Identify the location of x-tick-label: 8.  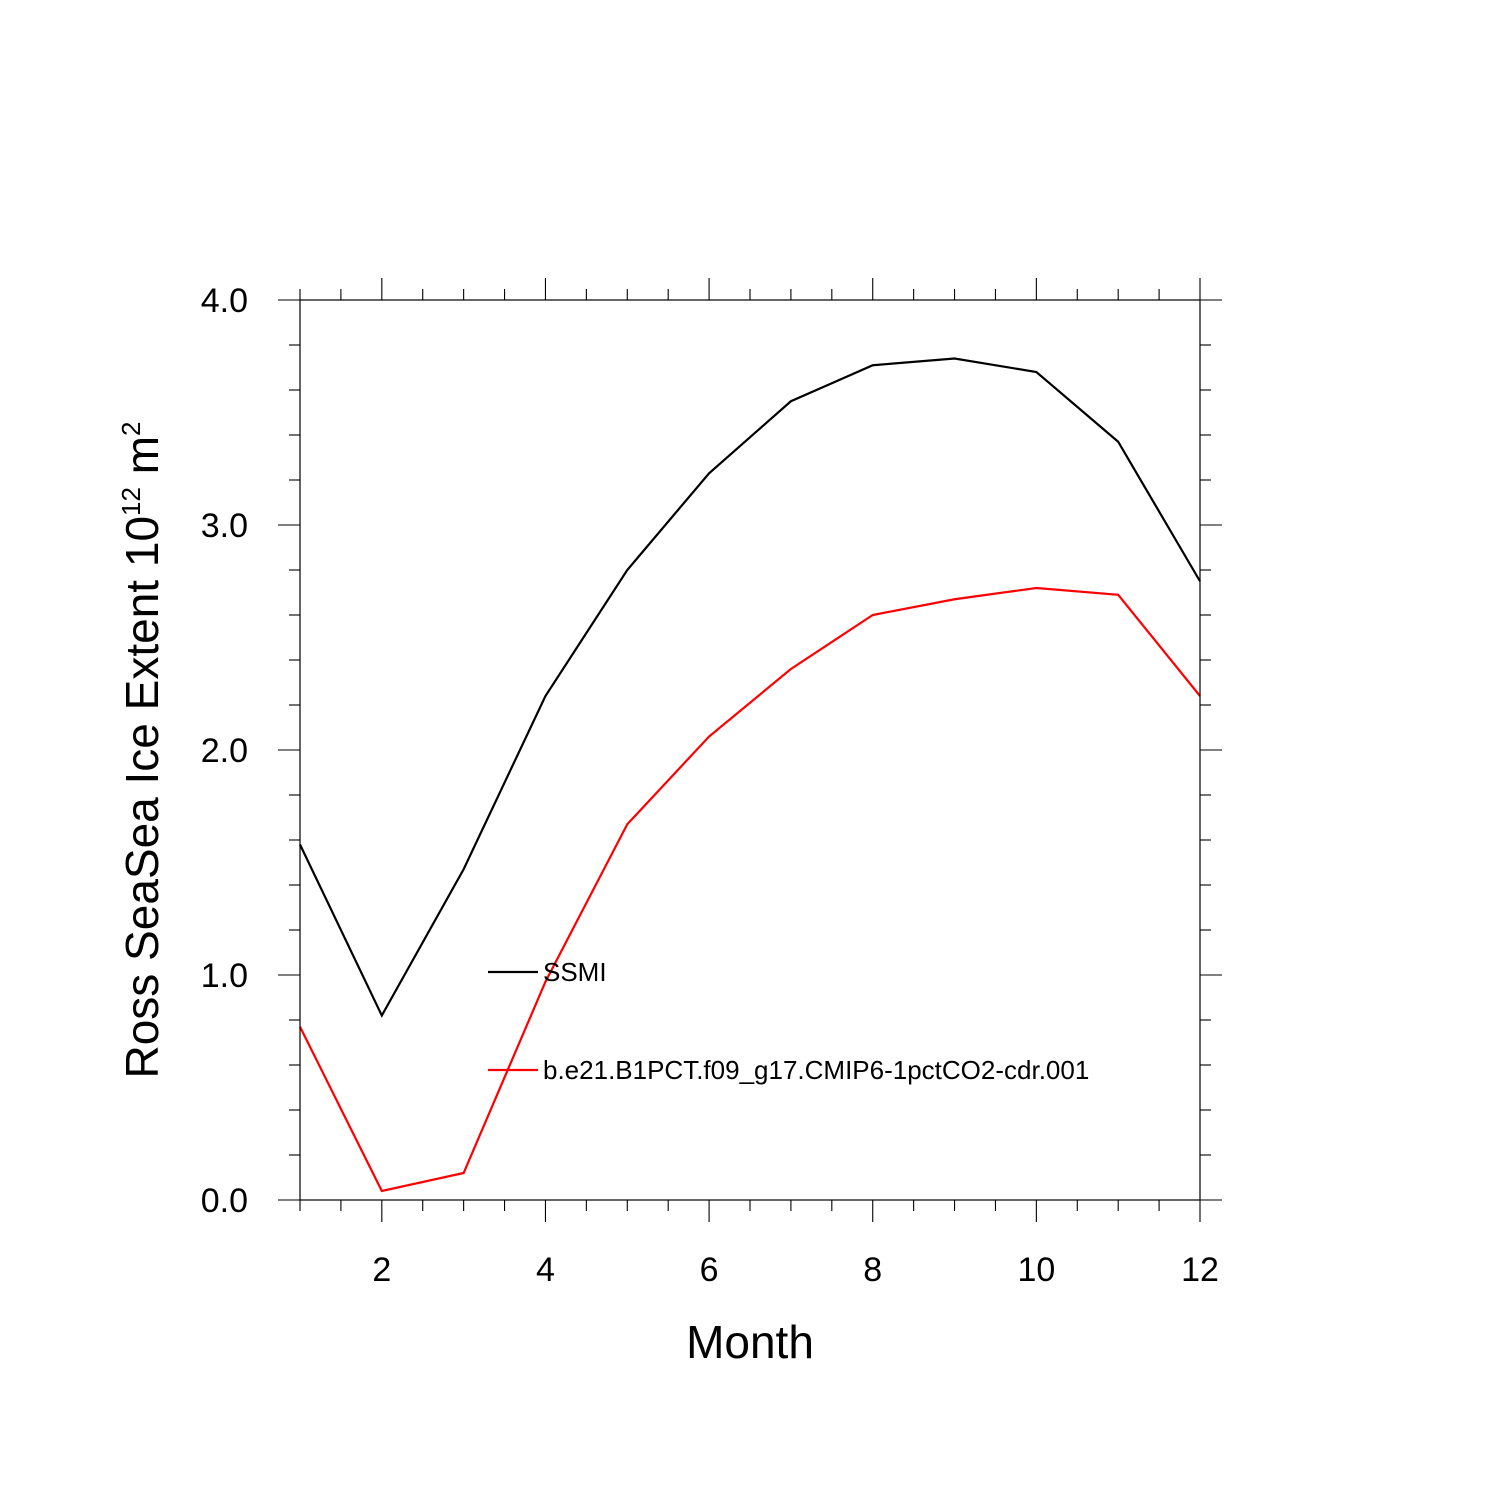
(872, 1270).